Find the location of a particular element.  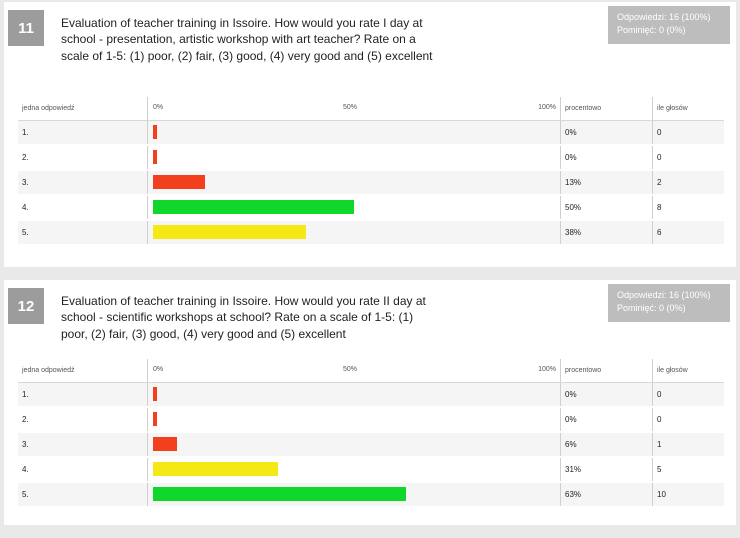

percent-value: 63% is located at coordinates (606, 495).